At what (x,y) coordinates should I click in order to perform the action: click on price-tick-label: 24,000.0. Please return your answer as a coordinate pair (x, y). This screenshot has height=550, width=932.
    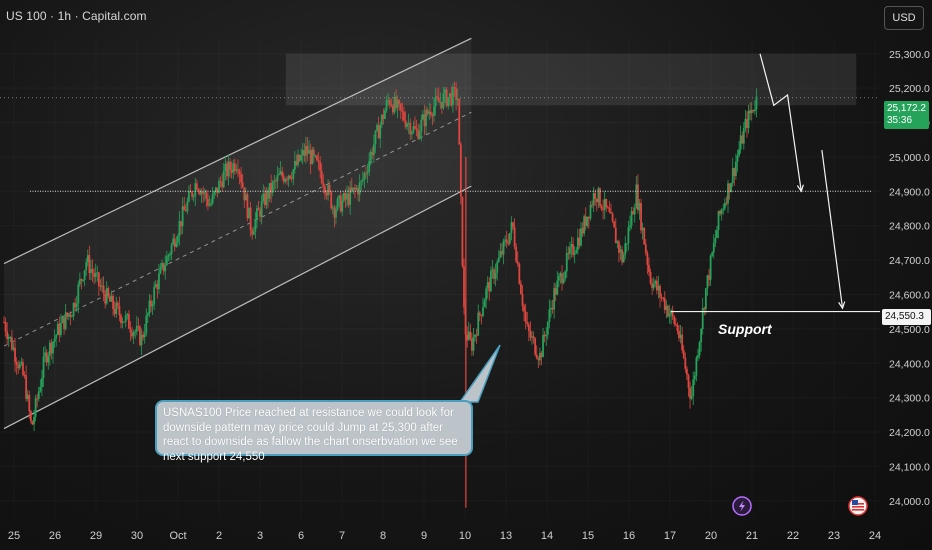
    Looking at the image, I should click on (909, 502).